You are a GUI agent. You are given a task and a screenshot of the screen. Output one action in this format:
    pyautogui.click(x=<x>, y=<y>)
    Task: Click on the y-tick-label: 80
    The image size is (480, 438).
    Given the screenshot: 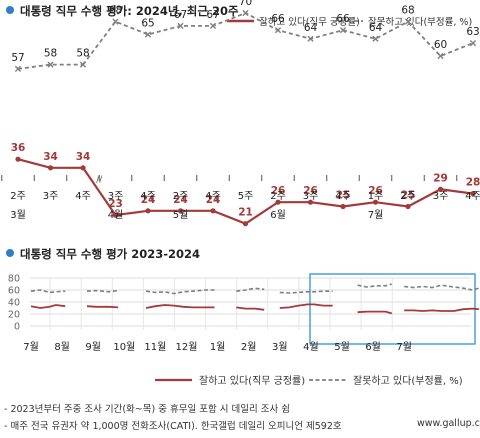 What is the action you would take?
    pyautogui.click(x=14, y=279)
    